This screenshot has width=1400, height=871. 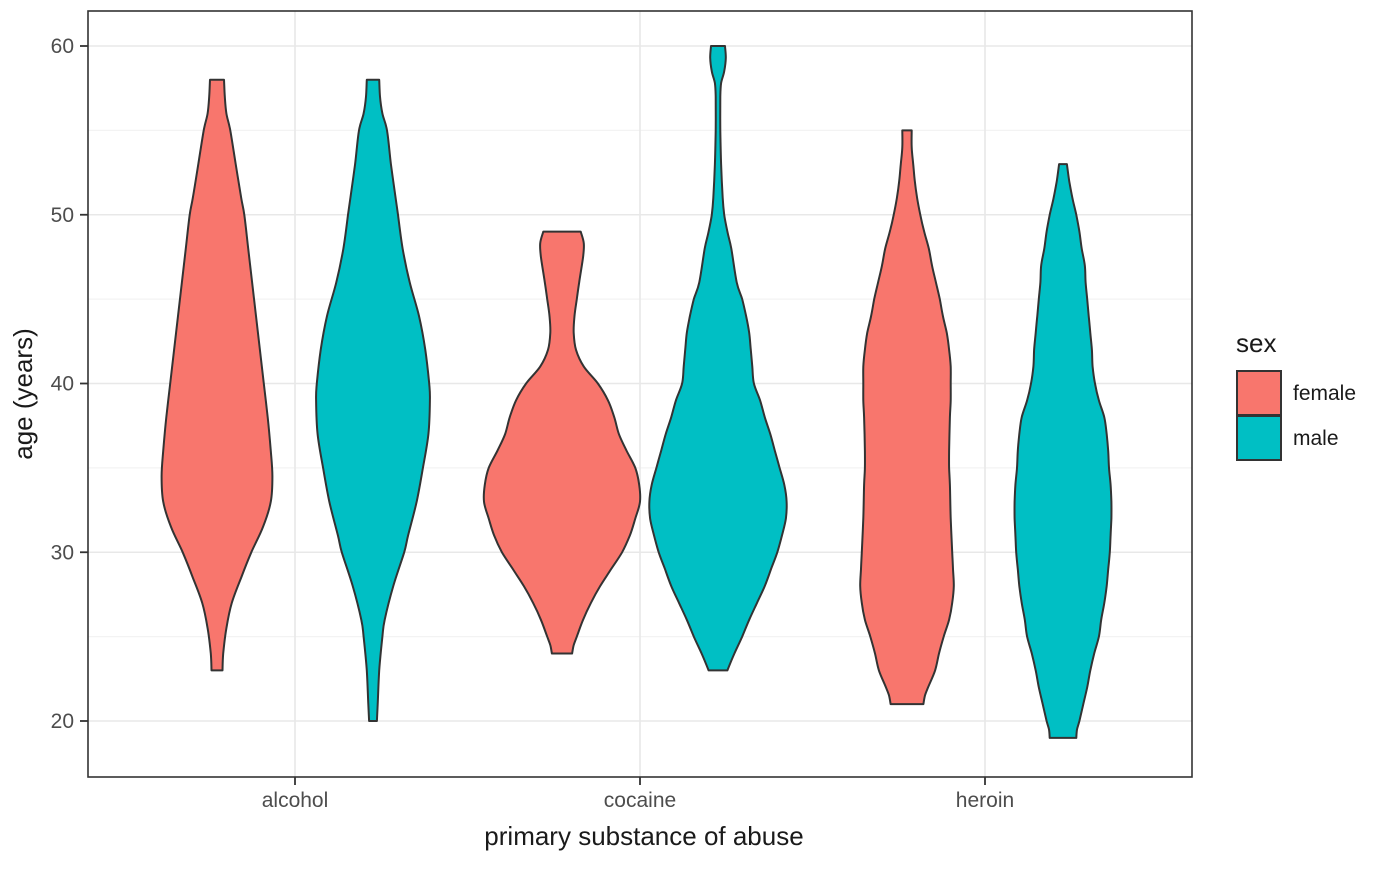 I want to click on x-tick-label: heroin, so click(x=985, y=800).